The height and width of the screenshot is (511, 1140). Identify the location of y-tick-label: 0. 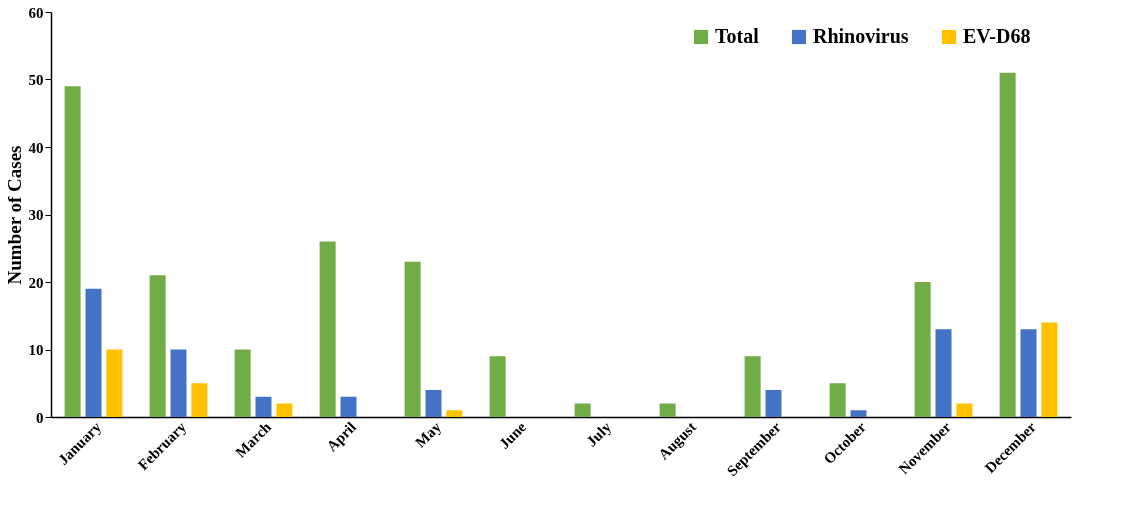
(40, 417).